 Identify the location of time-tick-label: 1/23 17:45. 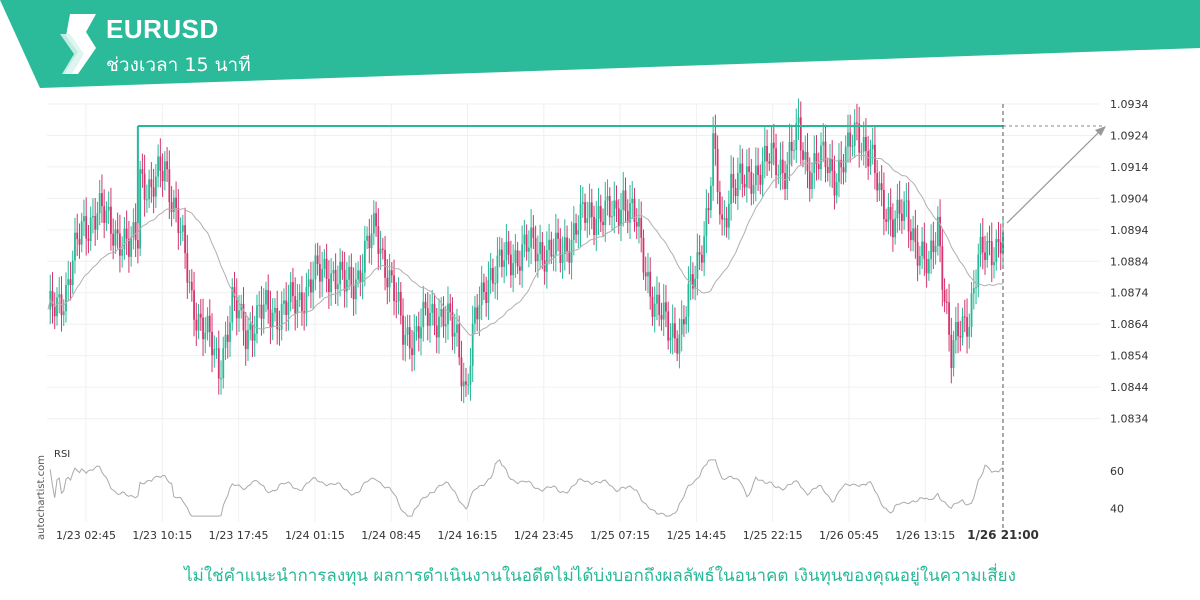
(239, 535).